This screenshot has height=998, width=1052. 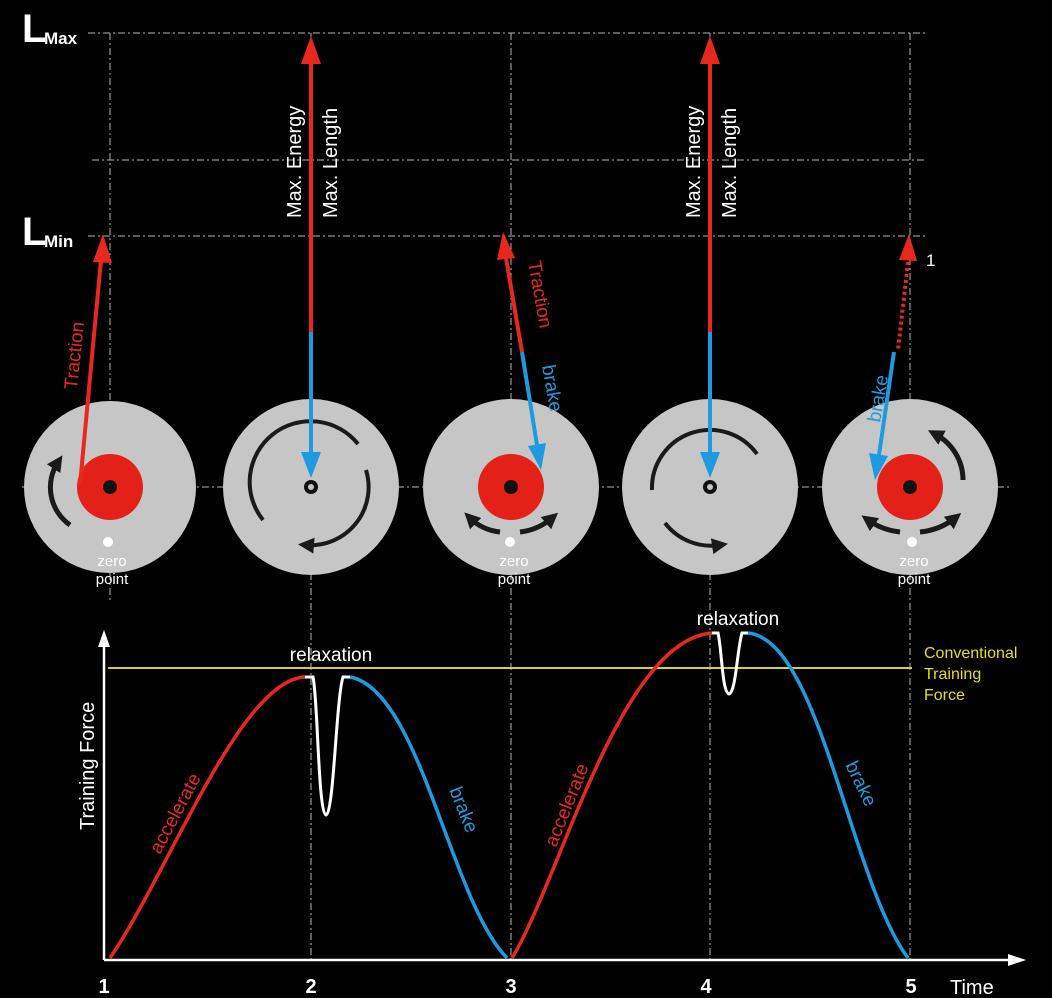 What do you see at coordinates (310, 987) in the screenshot?
I see `tick-2: 2` at bounding box center [310, 987].